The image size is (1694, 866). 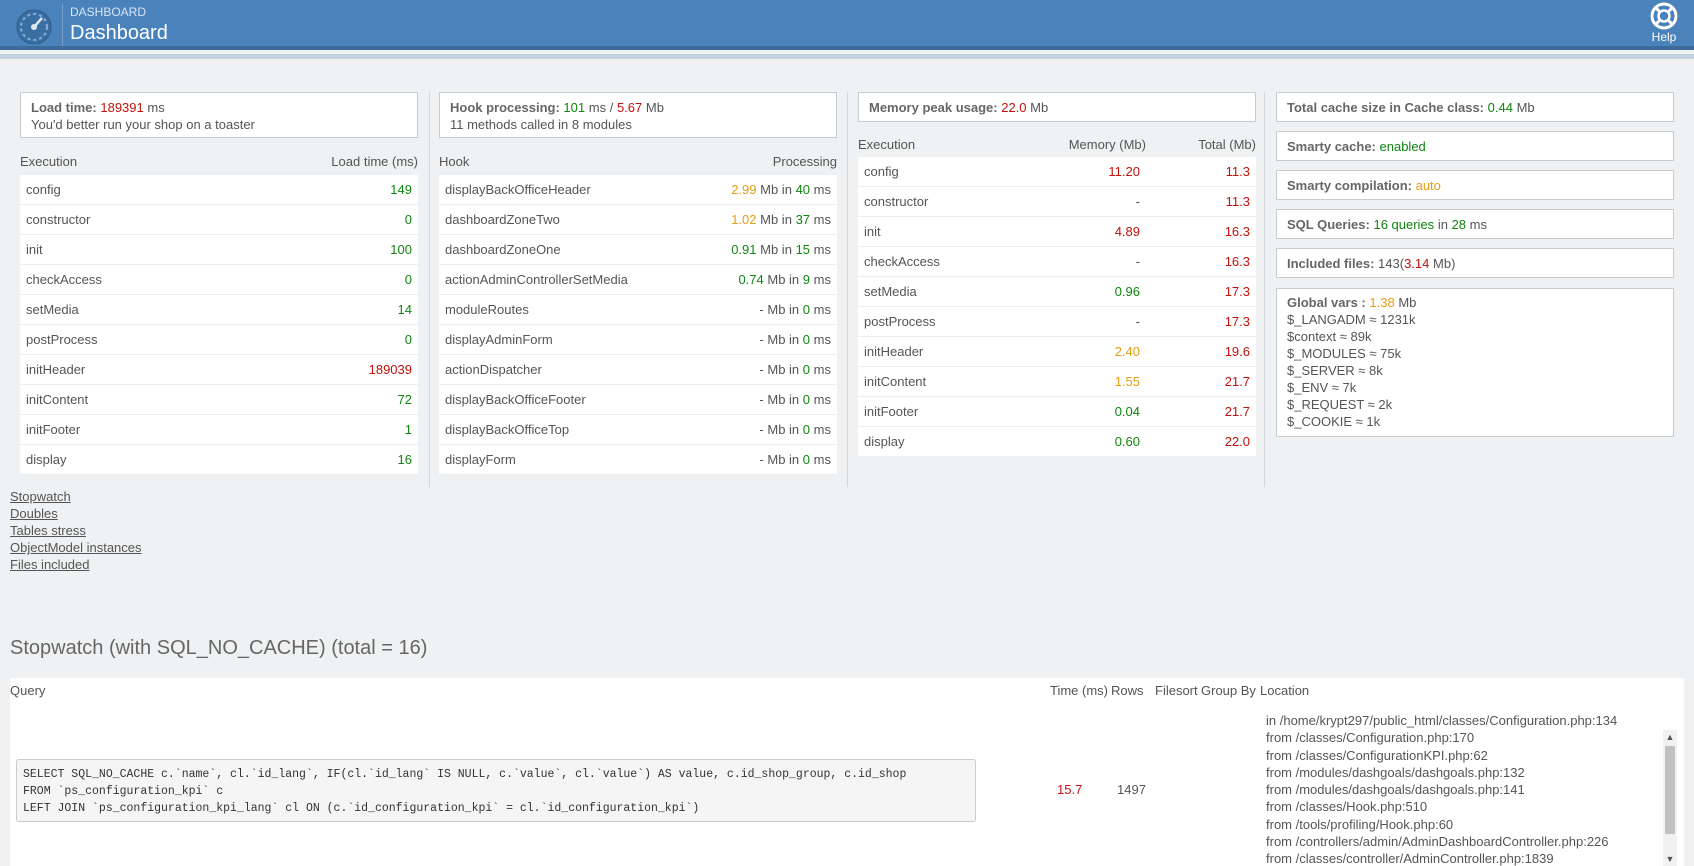 I want to click on link-files-included: Files included, so click(x=50, y=564).